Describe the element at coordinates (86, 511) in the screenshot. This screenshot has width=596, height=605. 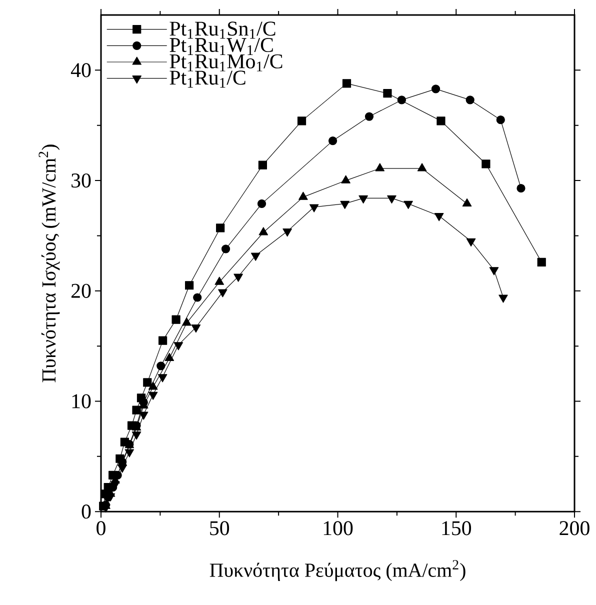
I see `y-tick-label: 0` at that location.